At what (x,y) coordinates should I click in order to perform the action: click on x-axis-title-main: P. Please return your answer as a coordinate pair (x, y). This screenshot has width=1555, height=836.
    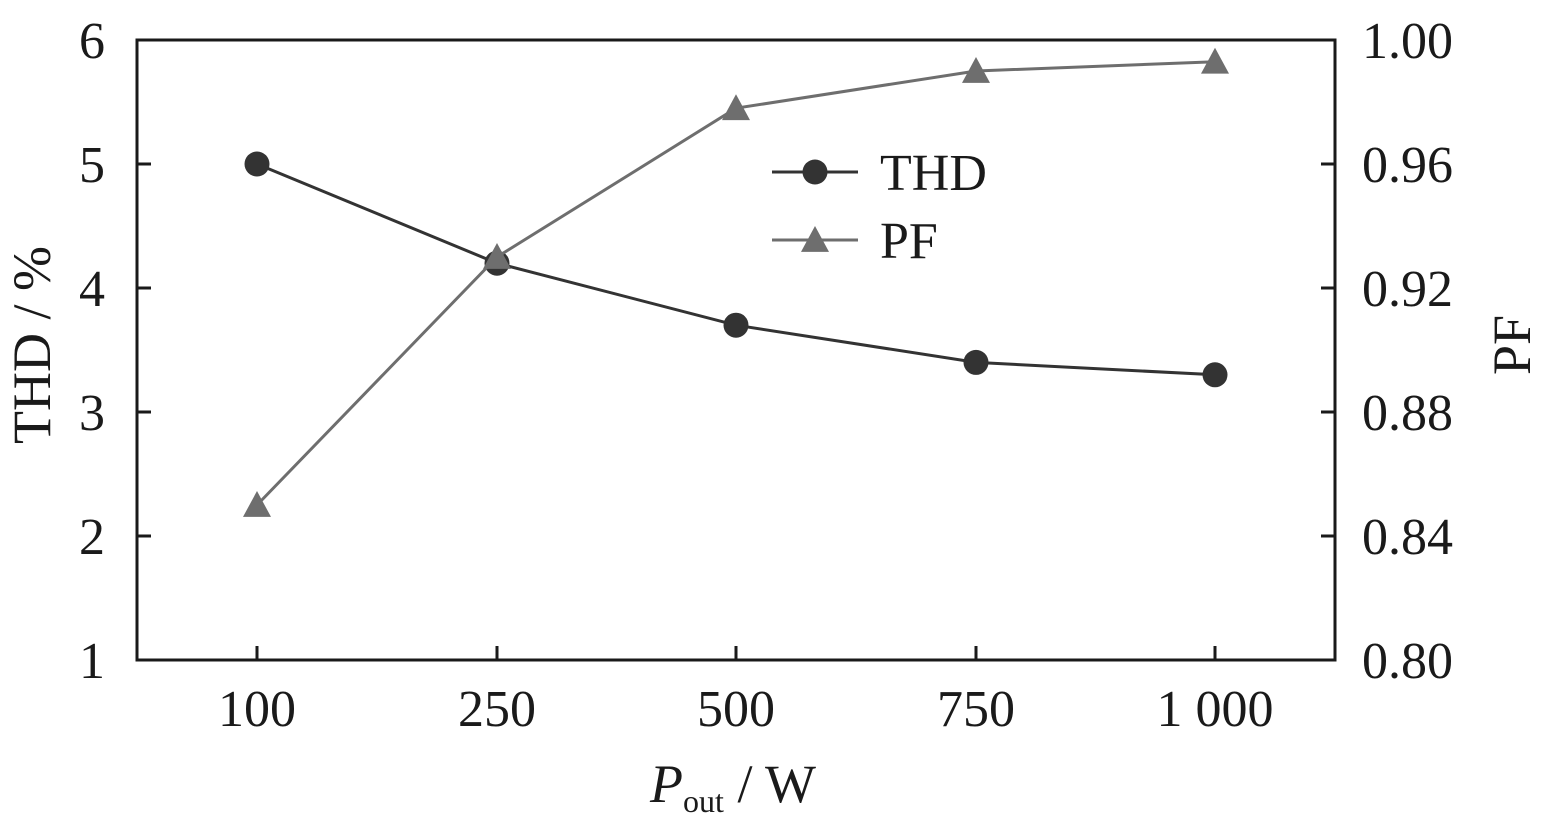
    Looking at the image, I should click on (666, 784).